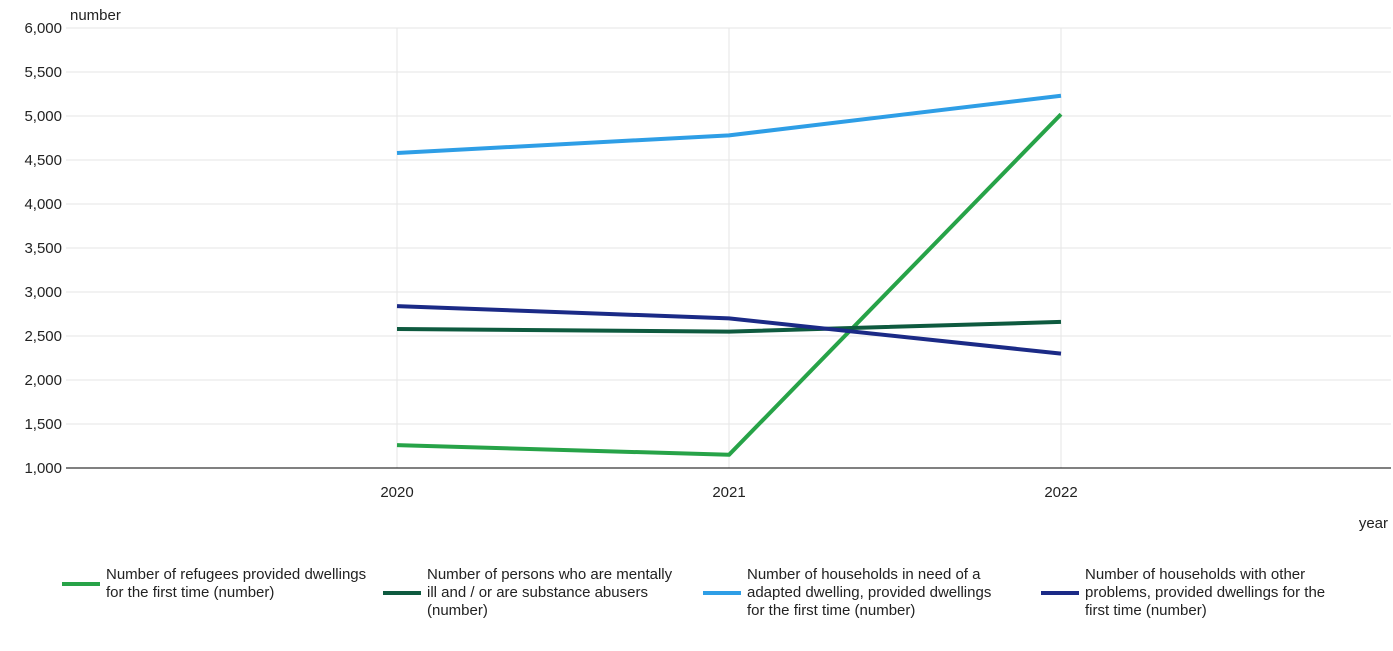  I want to click on y-tick-label: 5,500, so click(43, 72).